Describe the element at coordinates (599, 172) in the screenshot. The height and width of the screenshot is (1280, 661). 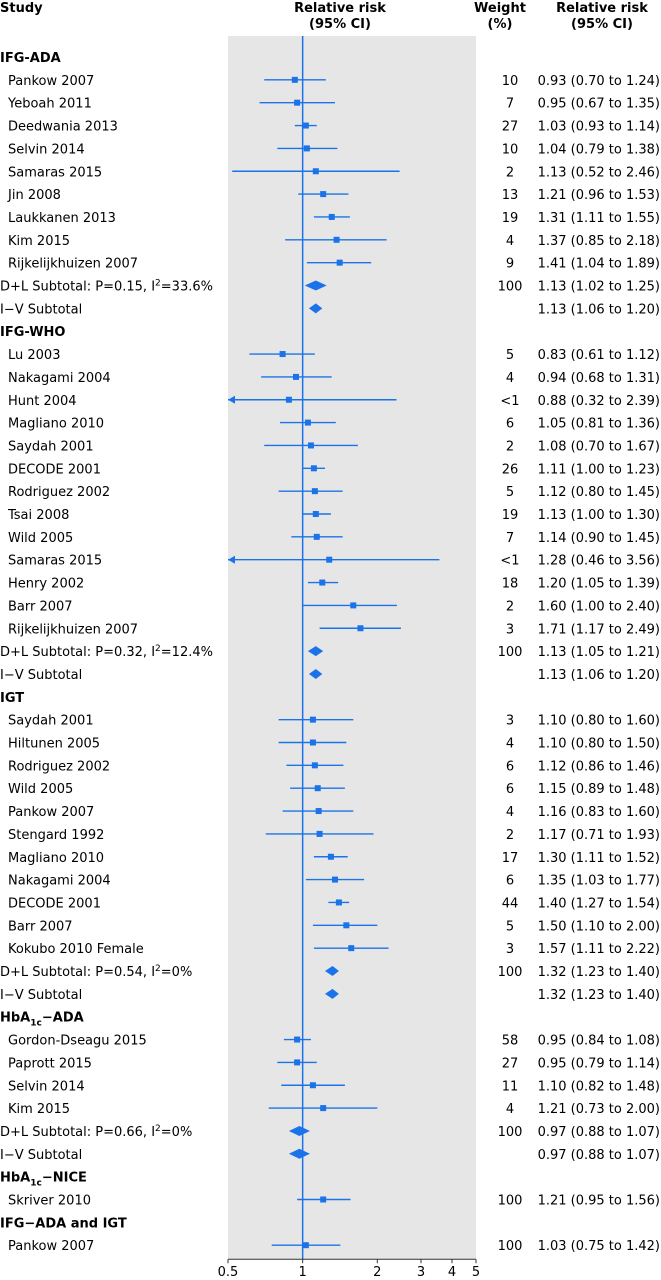
I see `rr-ci-value: 1.13 (0.52 to 2.46)` at that location.